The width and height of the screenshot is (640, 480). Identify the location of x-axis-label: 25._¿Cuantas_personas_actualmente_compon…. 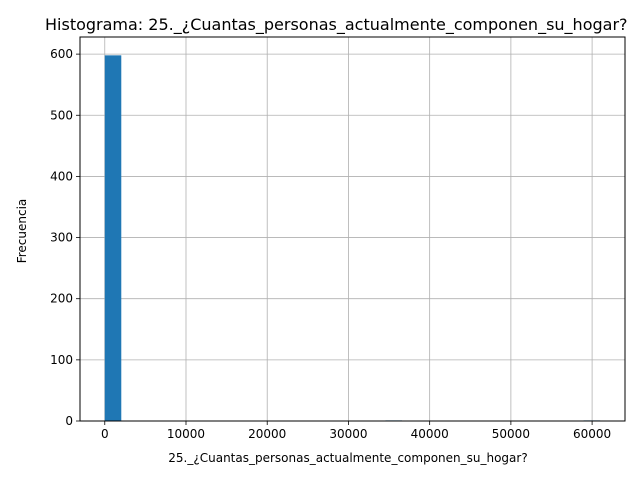
(347, 458).